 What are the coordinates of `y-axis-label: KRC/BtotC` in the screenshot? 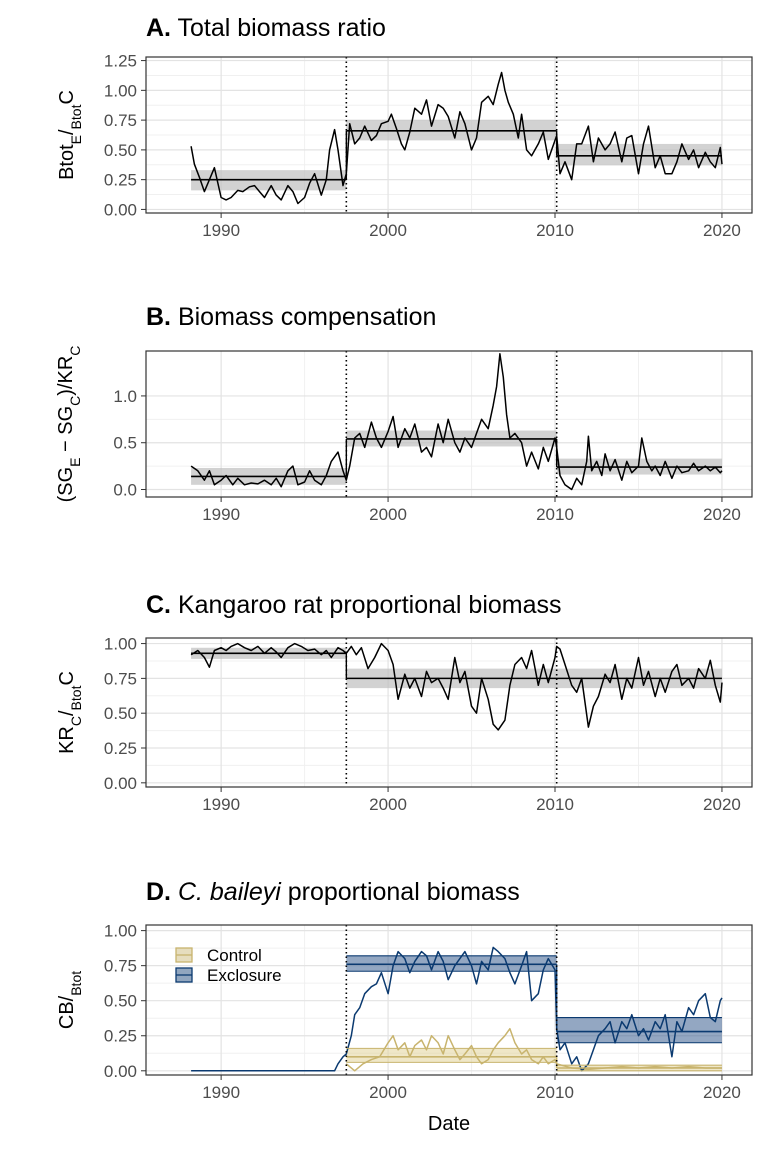 It's located at (70, 712).